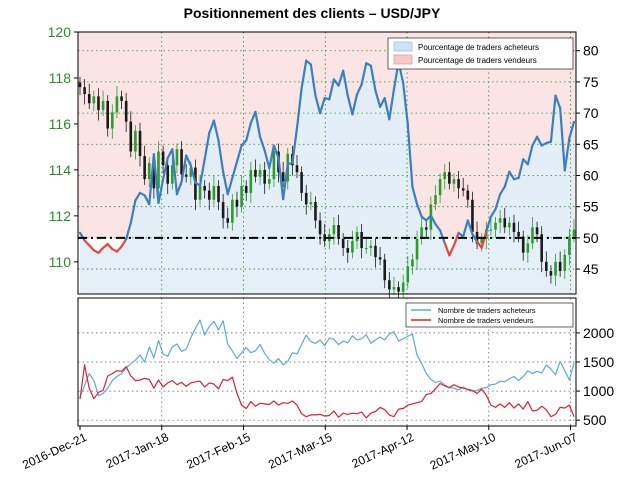 This screenshot has height=489, width=624. I want to click on legend-long-count-label: Nombre de traders acheteurs, so click(487, 310).